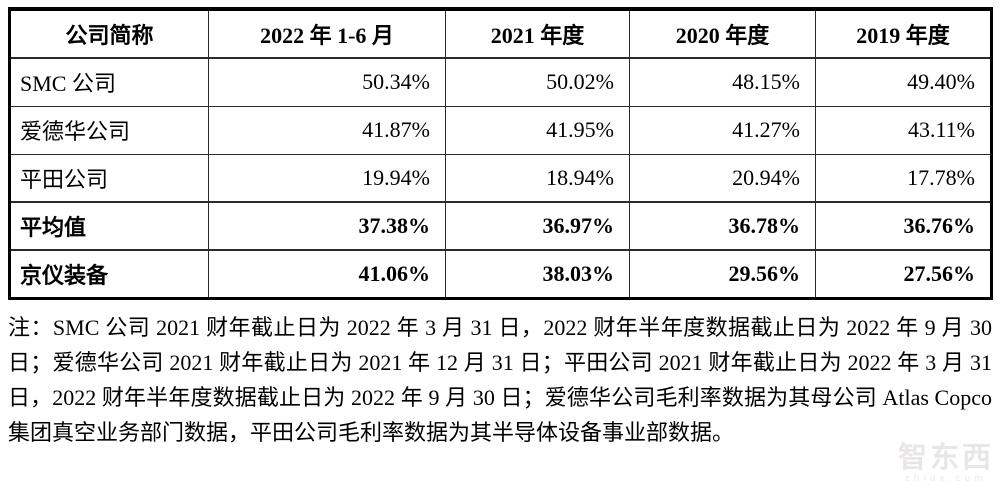 This screenshot has width=1000, height=489. What do you see at coordinates (903, 33) in the screenshot?
I see `column-header-2019: 2019 年度` at bounding box center [903, 33].